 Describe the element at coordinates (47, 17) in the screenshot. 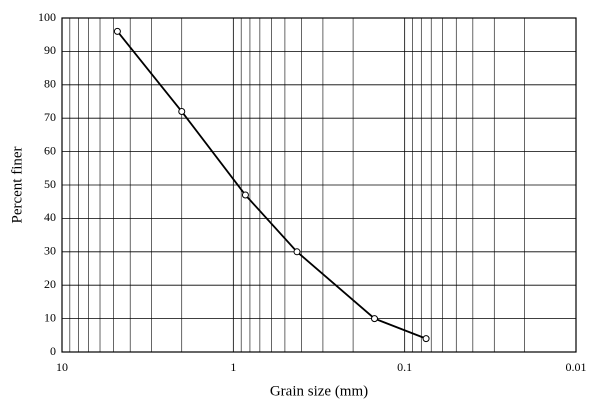

I see `y-tick-label: 100` at that location.